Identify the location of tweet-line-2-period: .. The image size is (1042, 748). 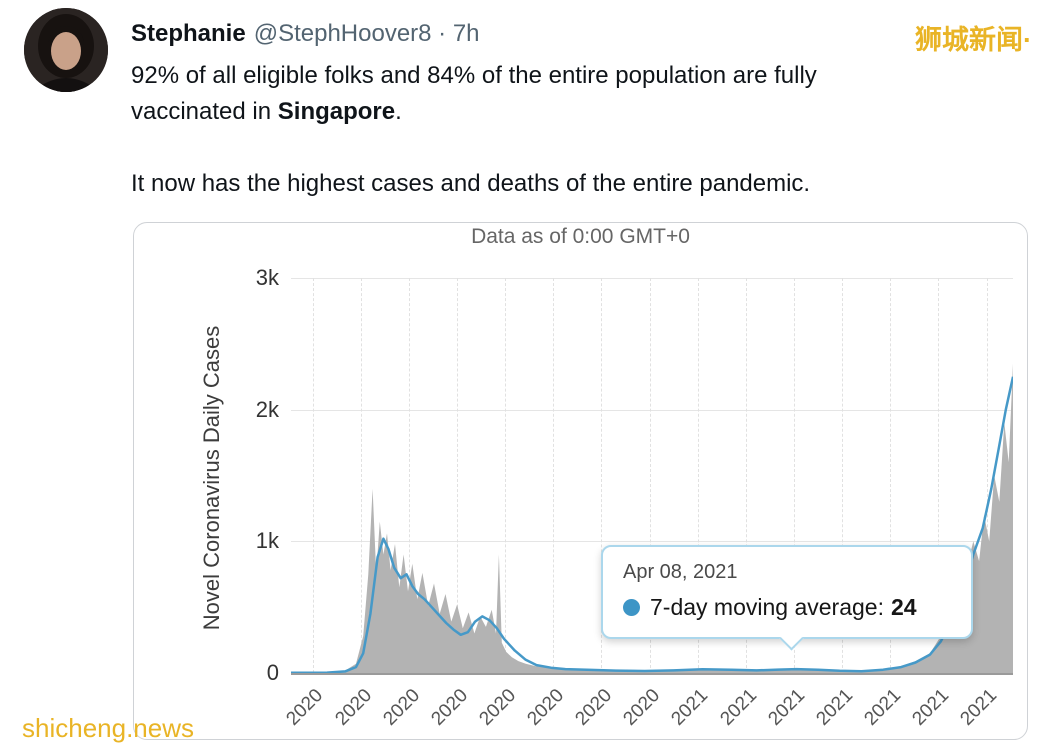
(398, 111).